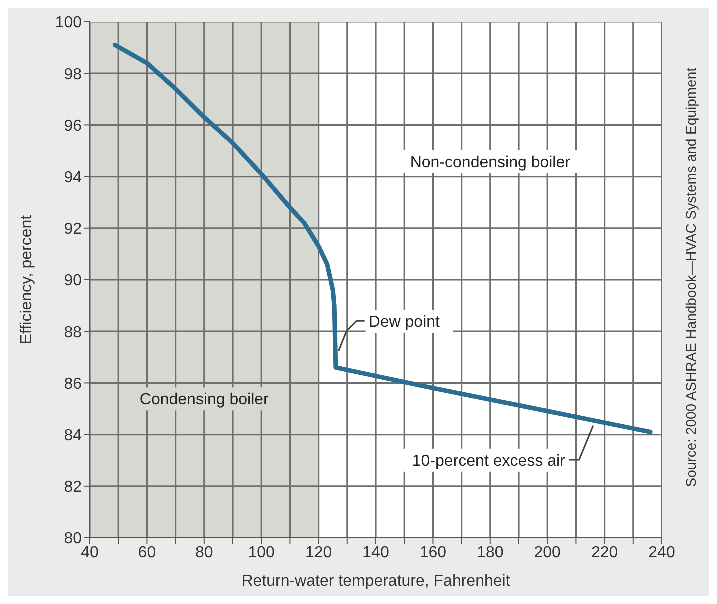  What do you see at coordinates (262, 553) in the screenshot?
I see `x-tick-label: 100` at bounding box center [262, 553].